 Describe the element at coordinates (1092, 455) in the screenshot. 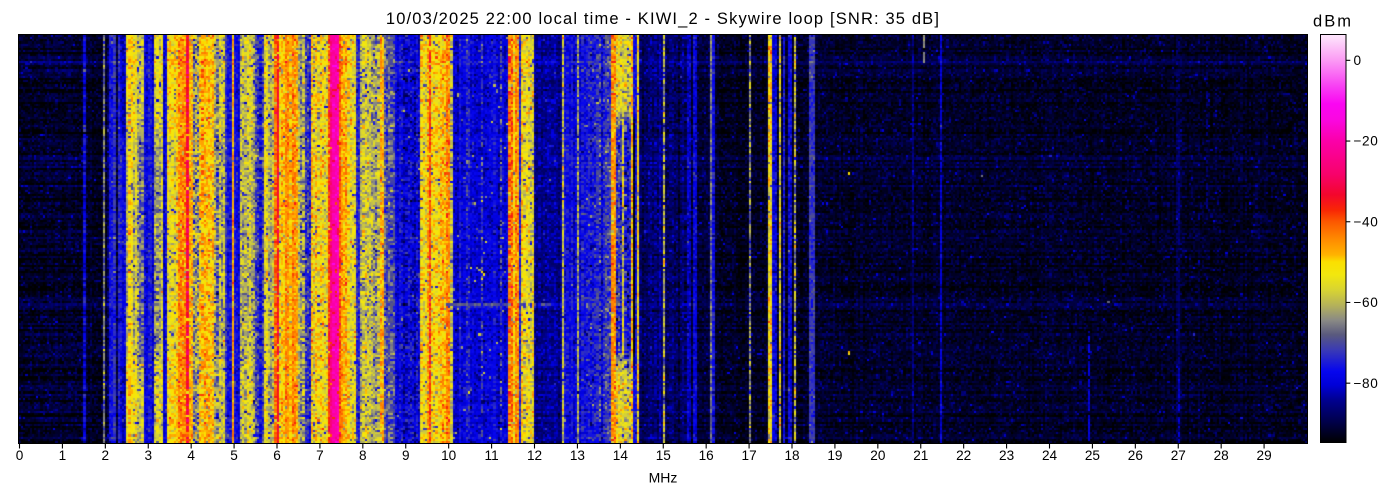

I see `svg-text: 25` at that location.